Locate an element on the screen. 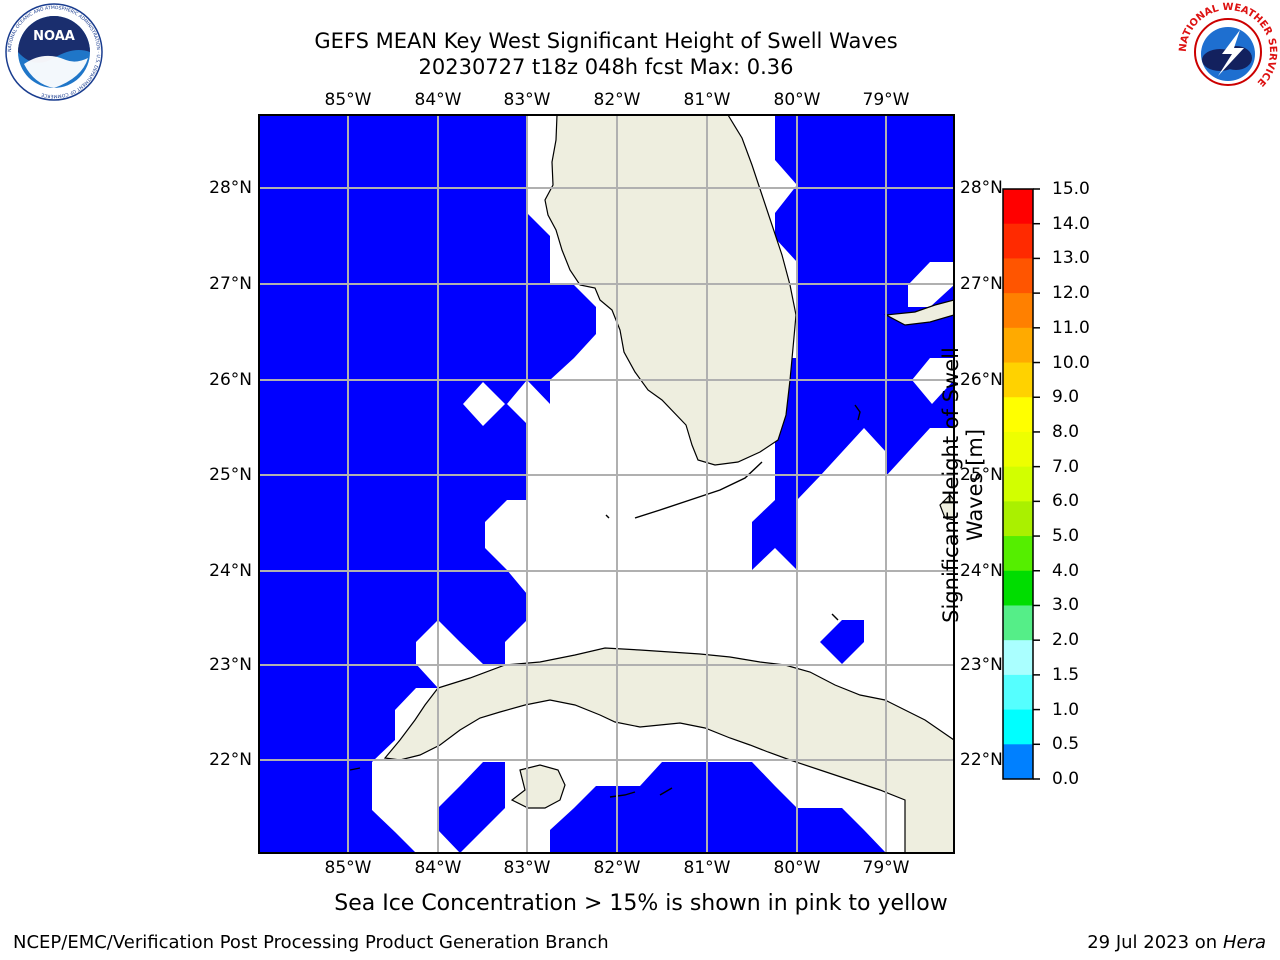 This screenshot has height=960, width=1280. colorbar-tick-label: 9.0 is located at coordinates (1066, 397).